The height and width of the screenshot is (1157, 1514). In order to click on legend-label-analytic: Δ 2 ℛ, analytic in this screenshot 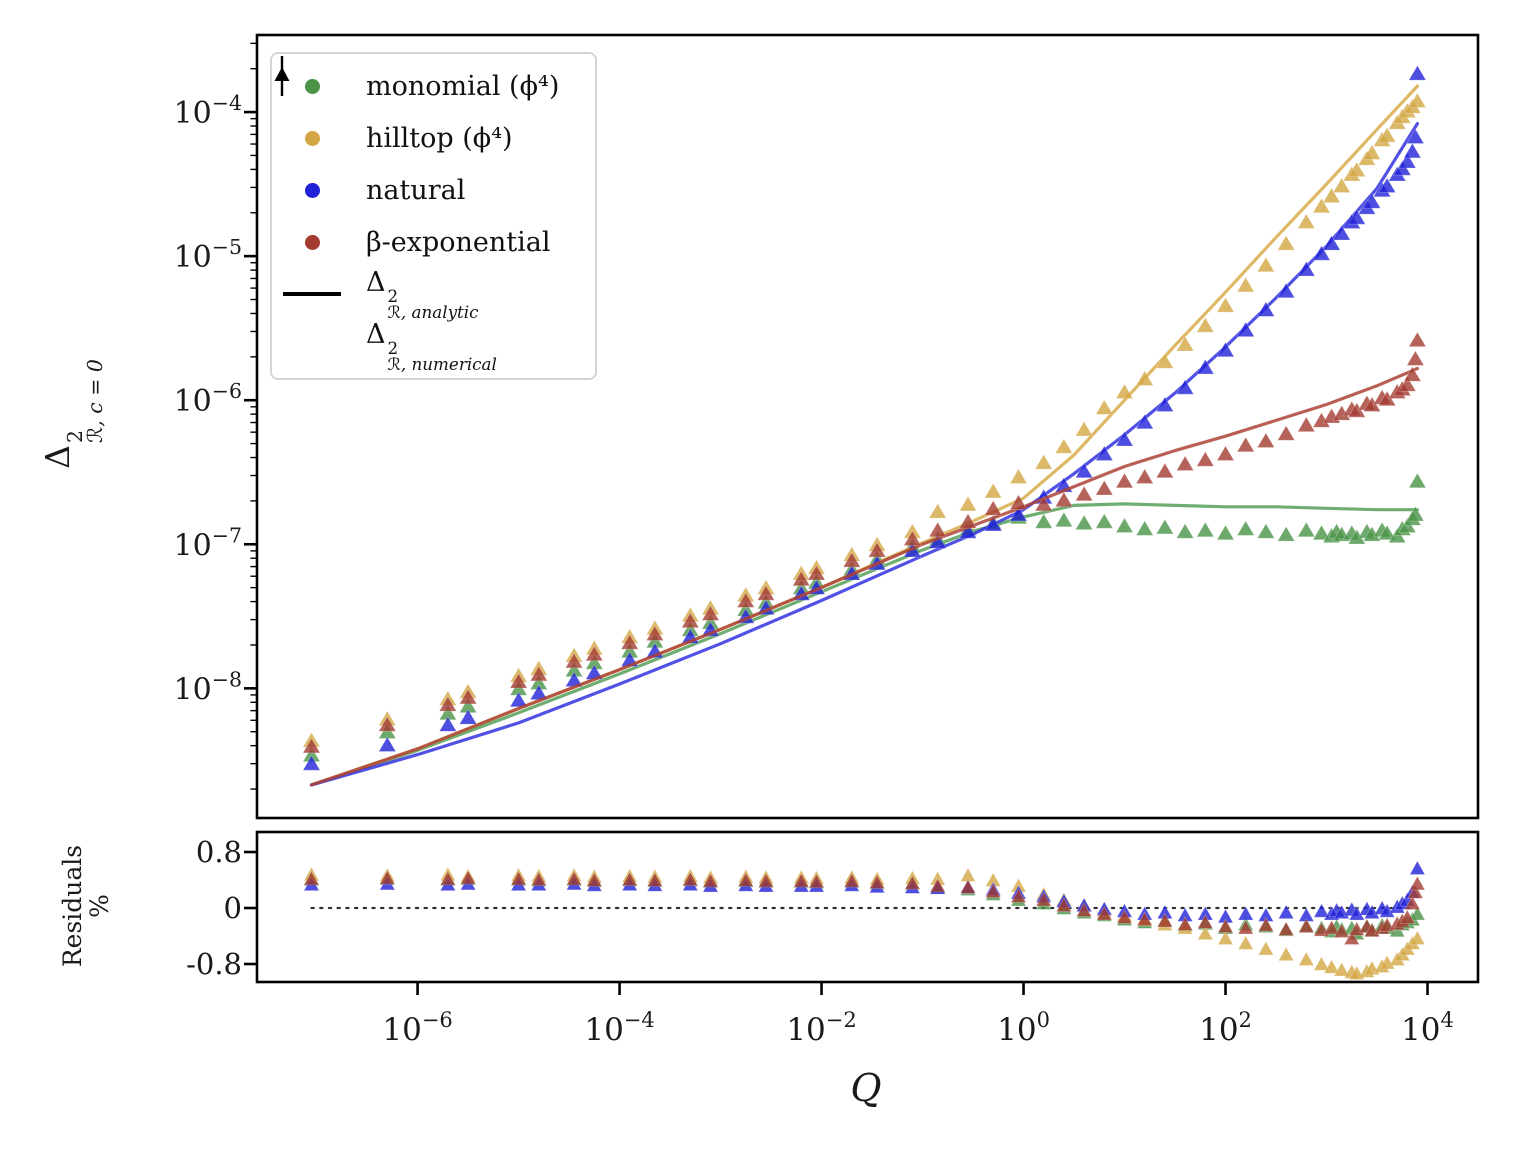, I will do `click(422, 294)`.